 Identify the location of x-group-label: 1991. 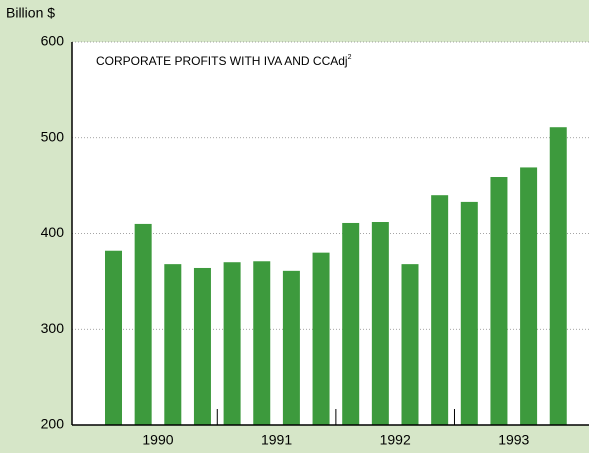
(276, 440).